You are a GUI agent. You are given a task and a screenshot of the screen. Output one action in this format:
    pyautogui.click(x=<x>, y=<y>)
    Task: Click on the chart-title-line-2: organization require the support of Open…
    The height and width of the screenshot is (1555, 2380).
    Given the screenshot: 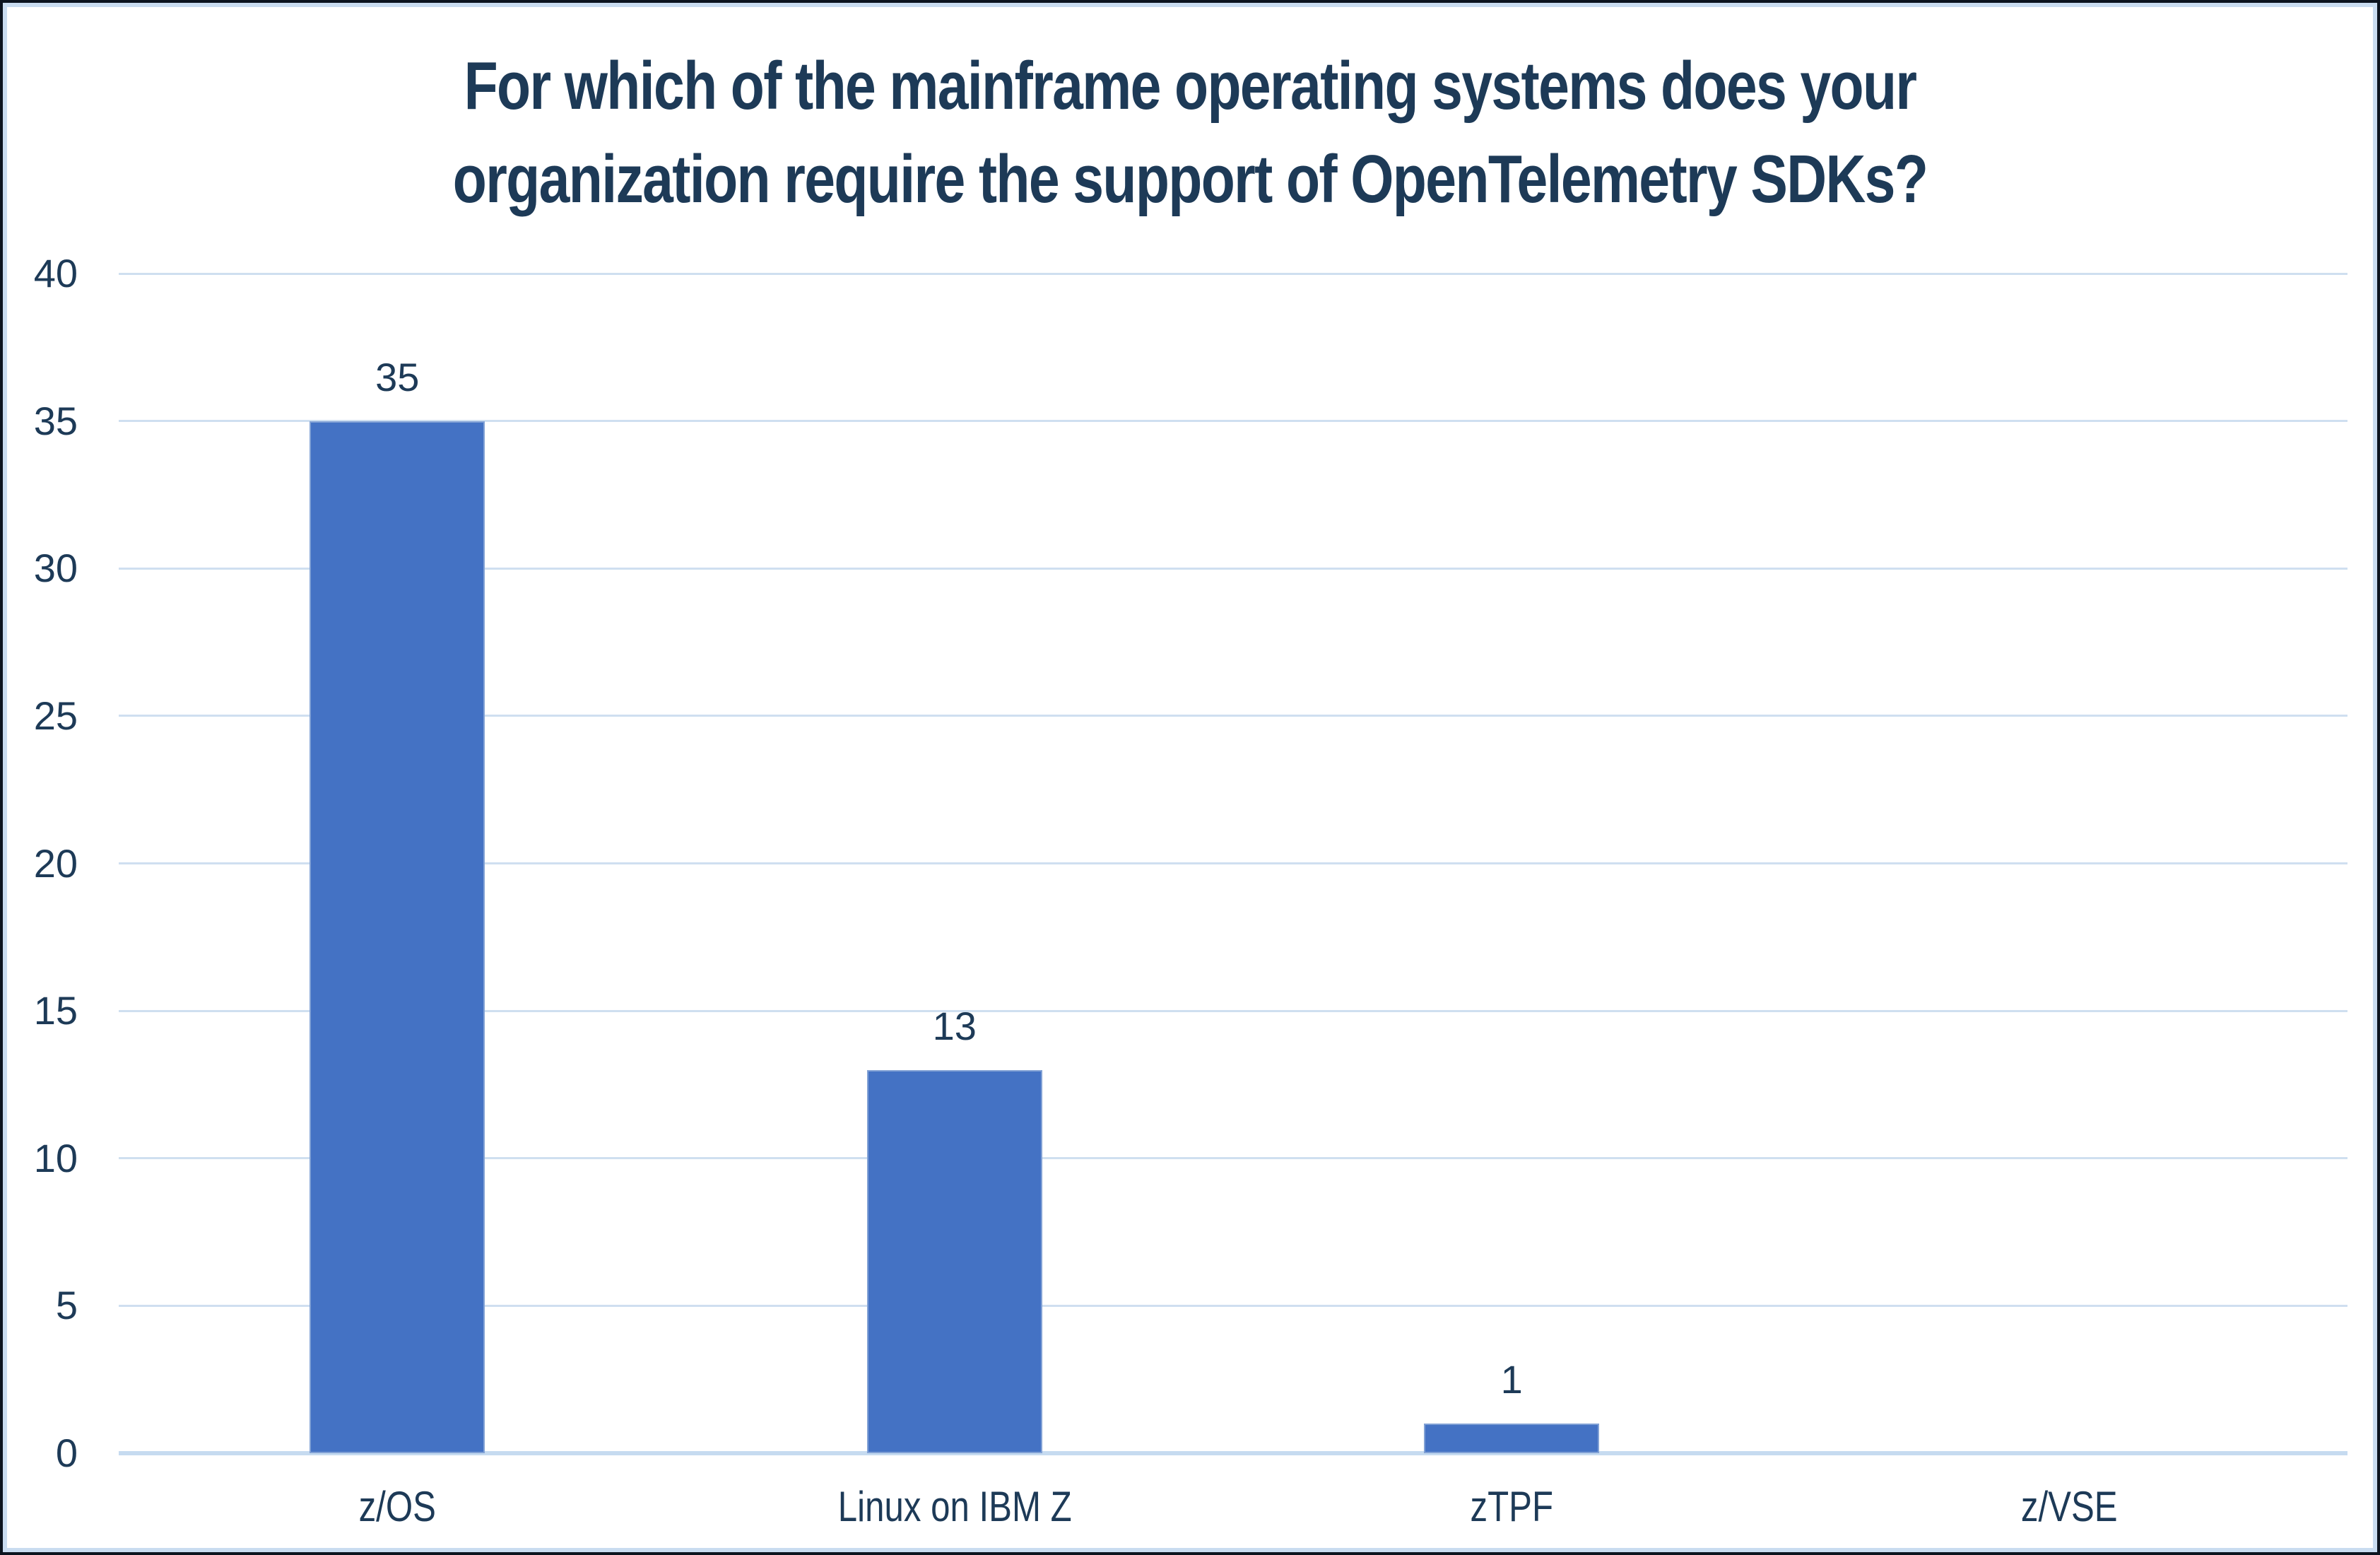 What is the action you would take?
    pyautogui.click(x=1190, y=179)
    